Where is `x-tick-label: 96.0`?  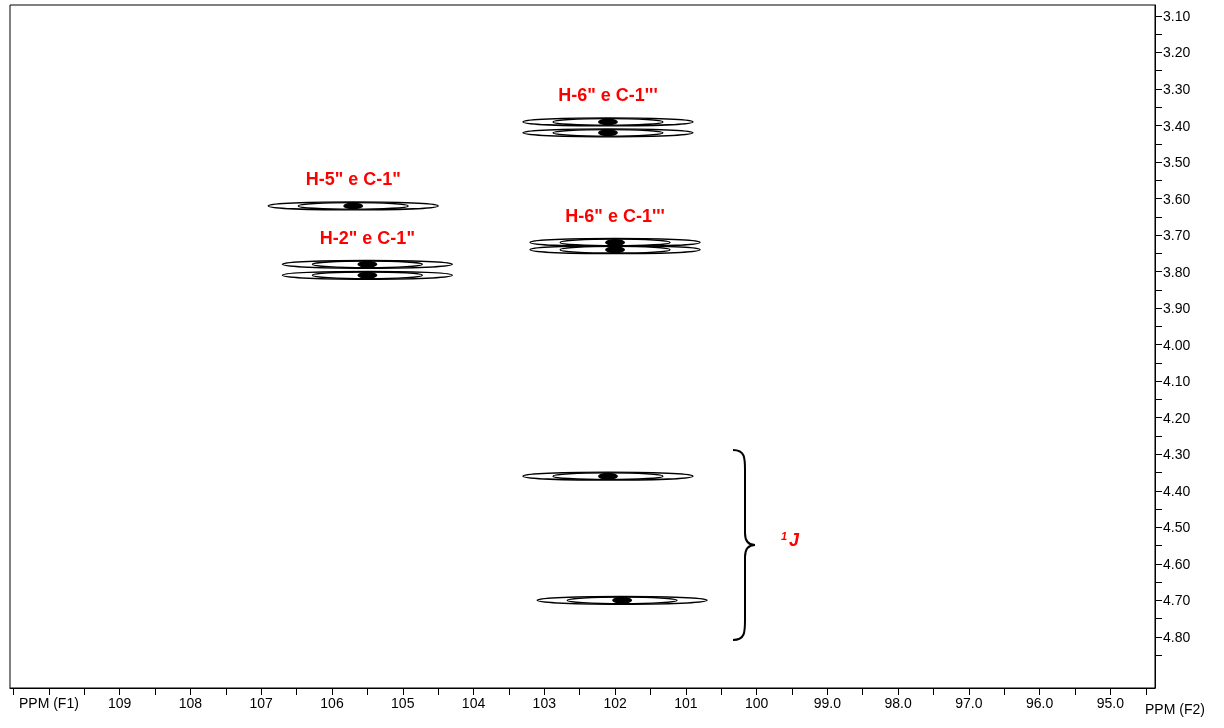 x-tick-label: 96.0 is located at coordinates (1040, 703).